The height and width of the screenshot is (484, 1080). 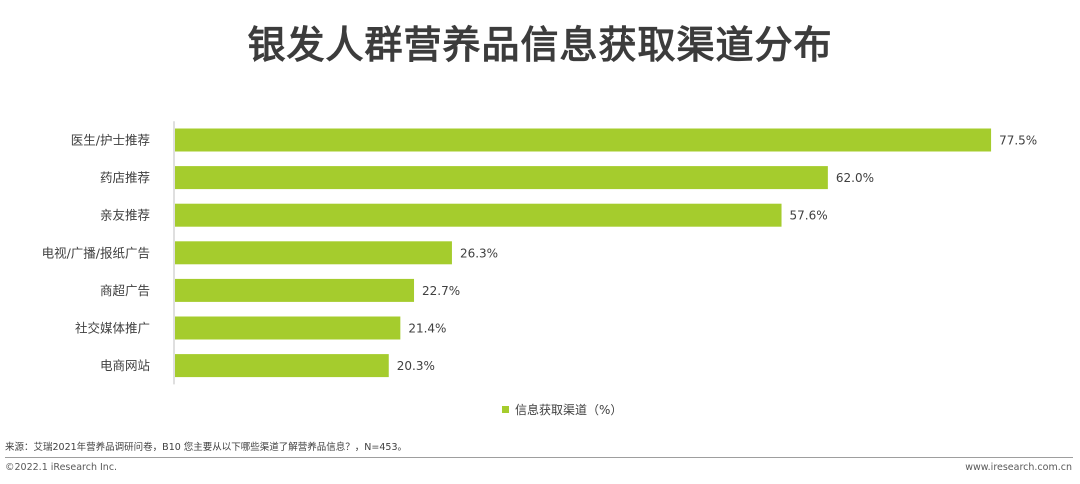 What do you see at coordinates (479, 253) in the screenshot?
I see `data-label: 26.3%` at bounding box center [479, 253].